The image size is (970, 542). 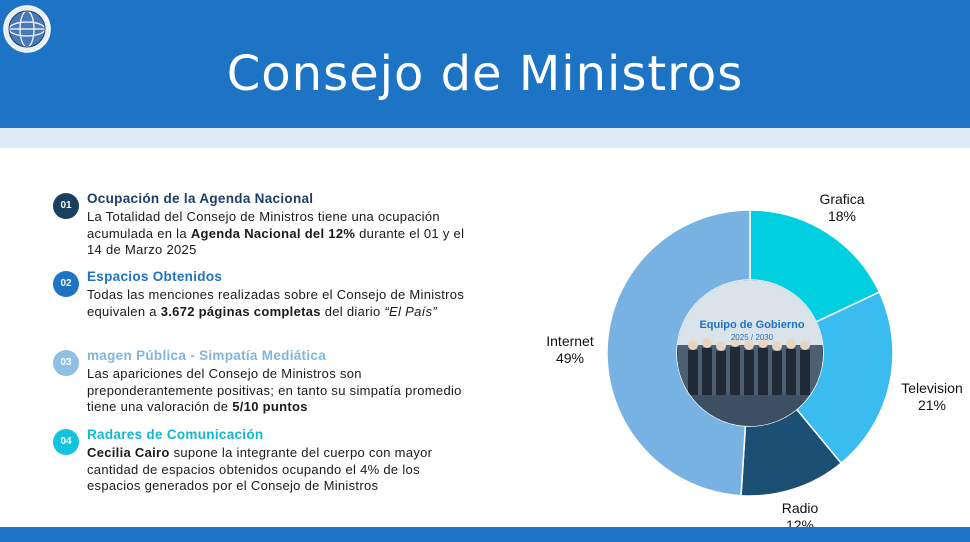 I want to click on number-badge: 04, so click(x=66, y=442).